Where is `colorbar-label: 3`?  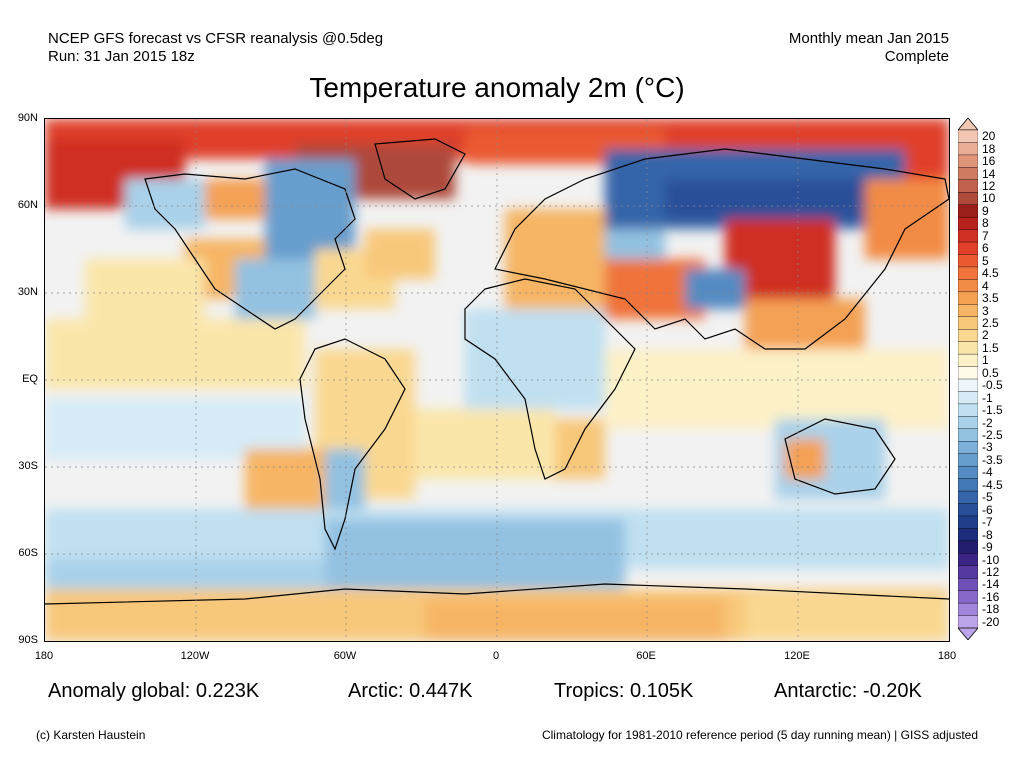
colorbar-label: 3 is located at coordinates (985, 310).